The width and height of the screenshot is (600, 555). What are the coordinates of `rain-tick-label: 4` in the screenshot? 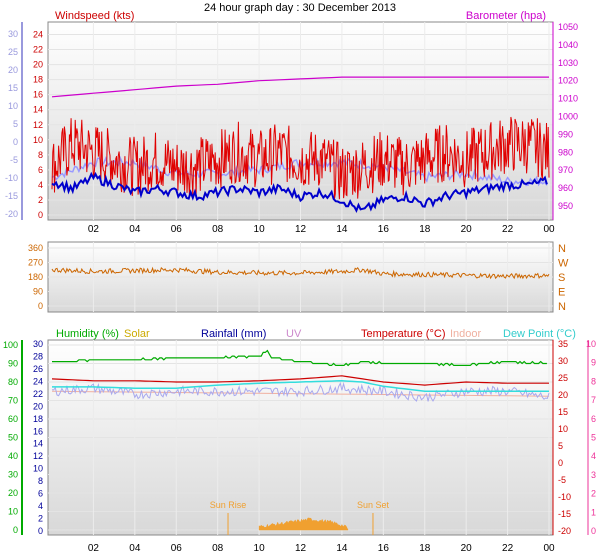 It's located at (40, 506).